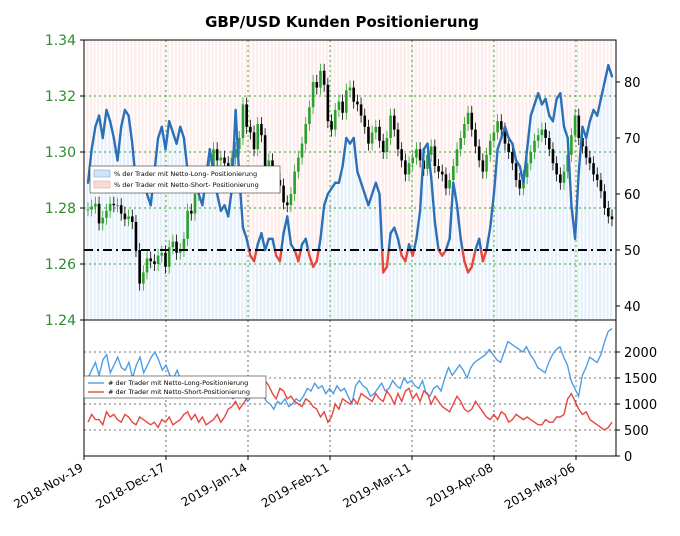 Image resolution: width=680 pixels, height=536 pixels. I want to click on net-short-traders-line, so click(350, 405).